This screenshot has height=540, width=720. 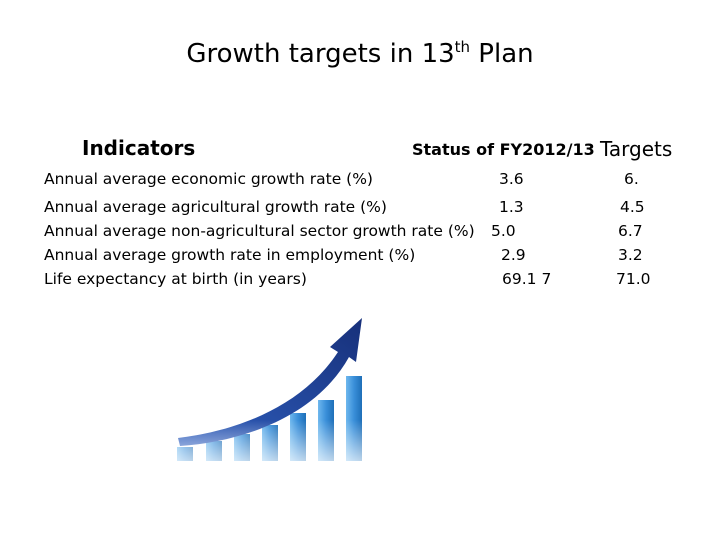 I want to click on slide-title: Growth targets in 13th Plan, so click(x=360, y=53).